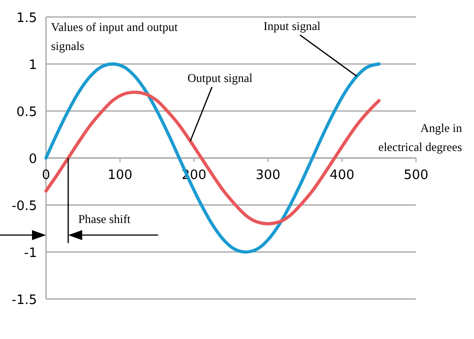 This screenshot has height=339, width=474. What do you see at coordinates (24, 300) in the screenshot?
I see `y-tick-label: -1.5` at bounding box center [24, 300].